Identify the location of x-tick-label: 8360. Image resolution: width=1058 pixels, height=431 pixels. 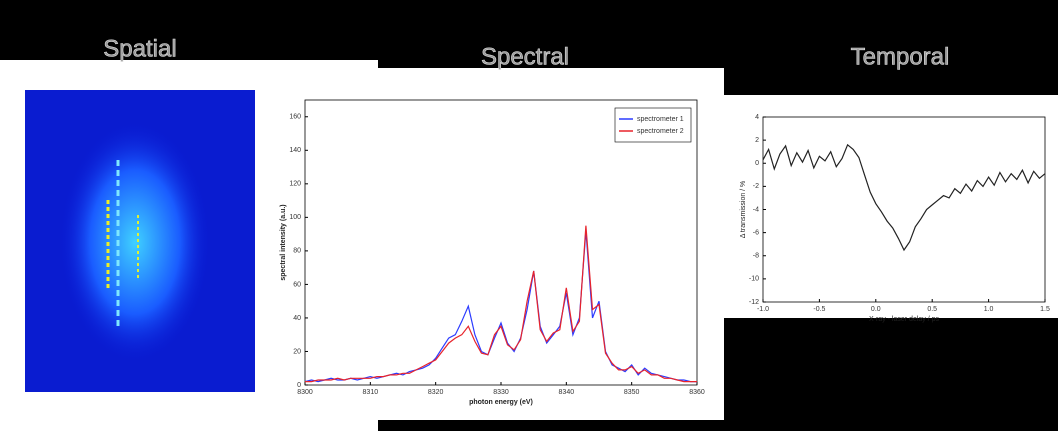
(697, 392).